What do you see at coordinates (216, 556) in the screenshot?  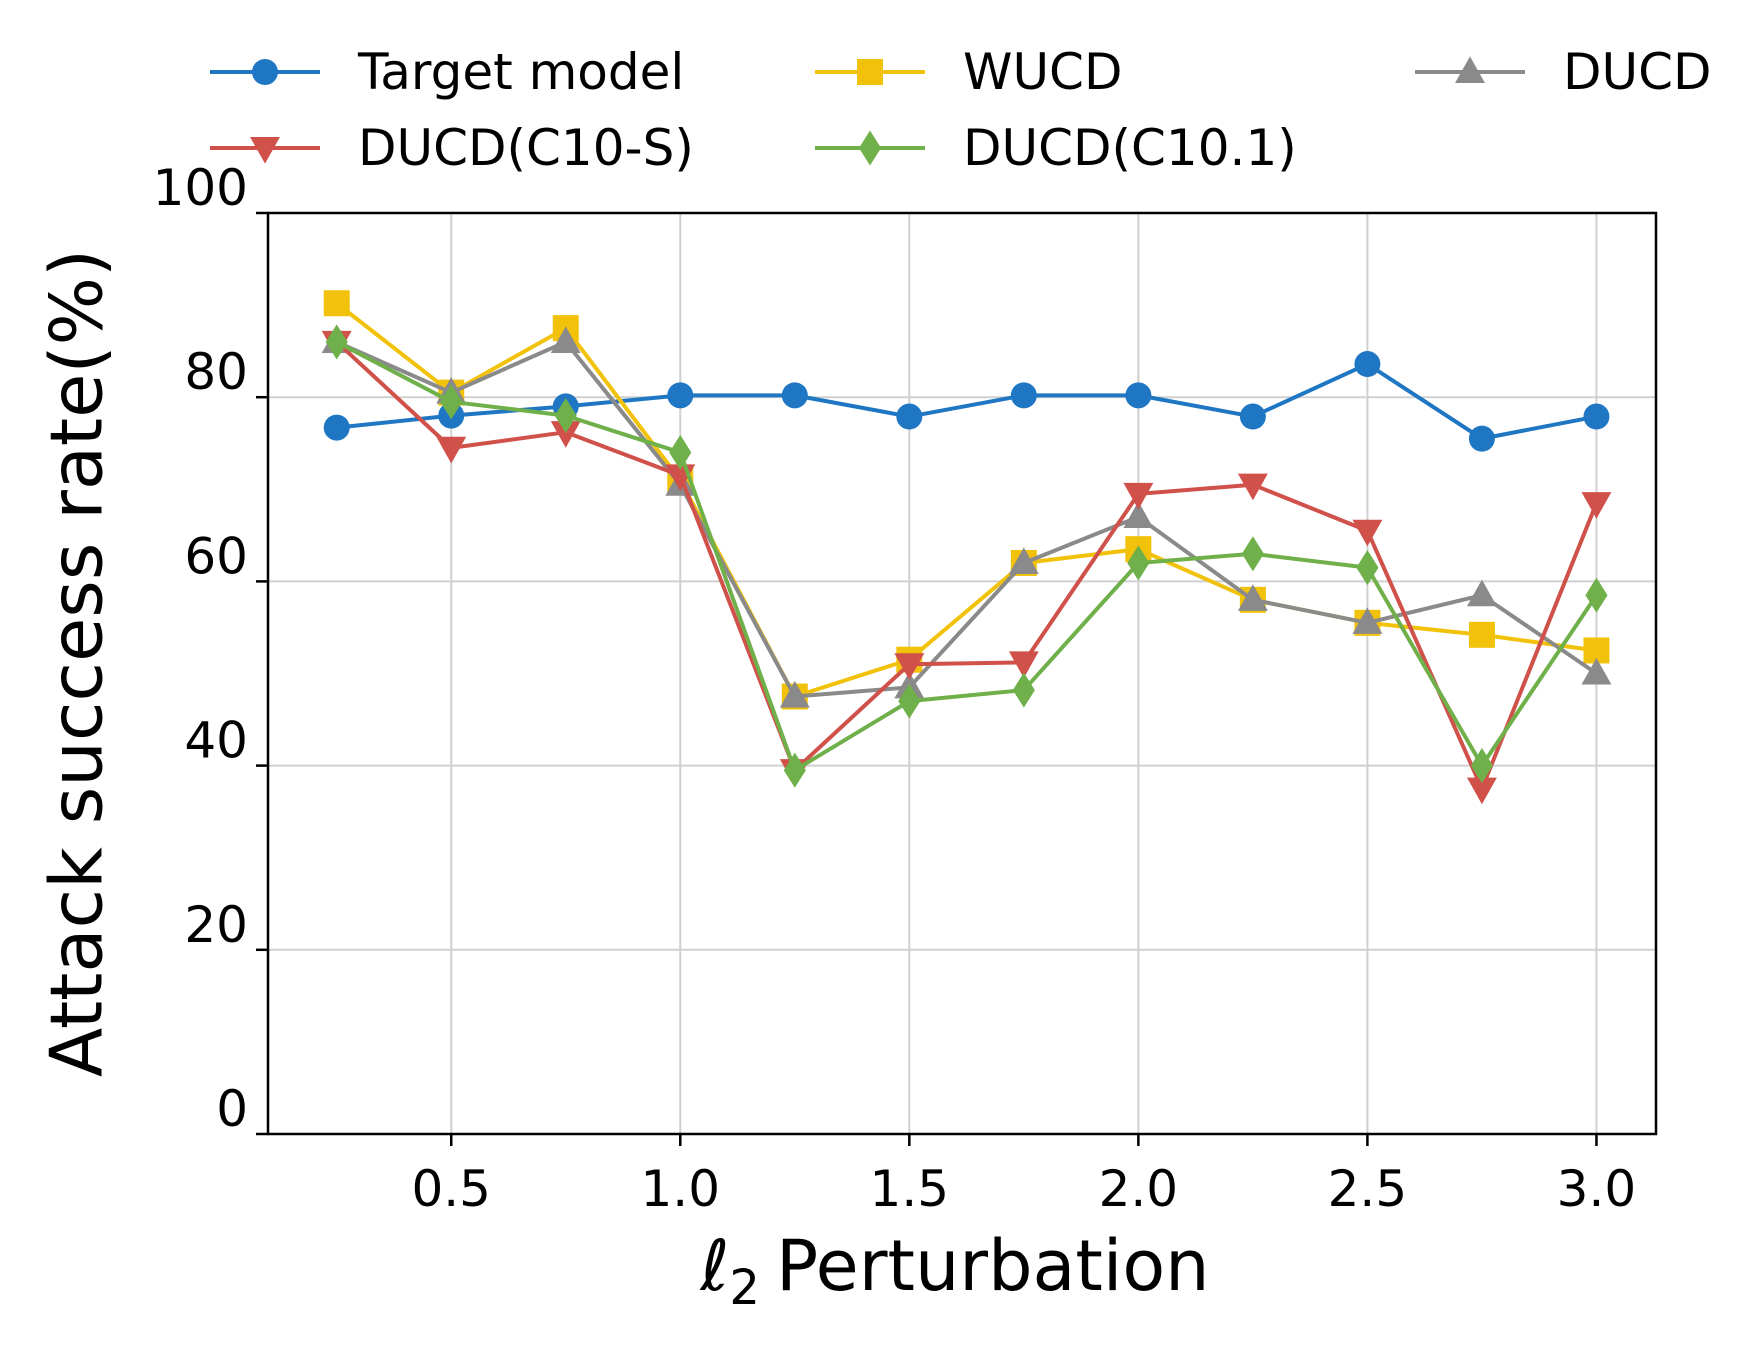 I see `y-tick-label: 60` at bounding box center [216, 556].